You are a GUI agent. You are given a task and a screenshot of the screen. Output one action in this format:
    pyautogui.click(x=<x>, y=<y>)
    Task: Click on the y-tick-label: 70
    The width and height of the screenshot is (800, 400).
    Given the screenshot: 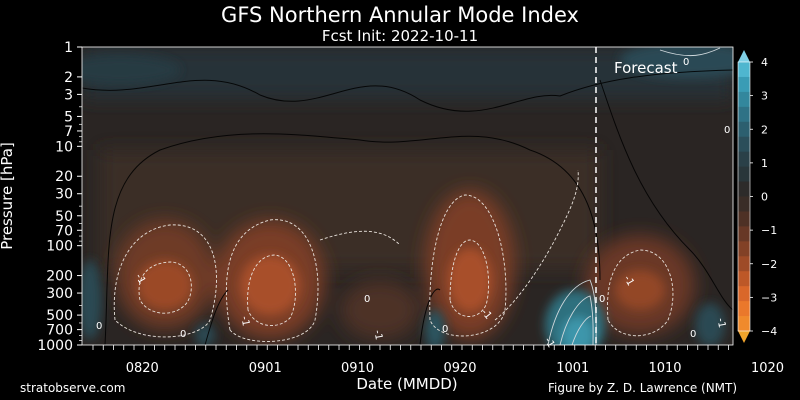 What is the action you would take?
    pyautogui.click(x=64, y=231)
    